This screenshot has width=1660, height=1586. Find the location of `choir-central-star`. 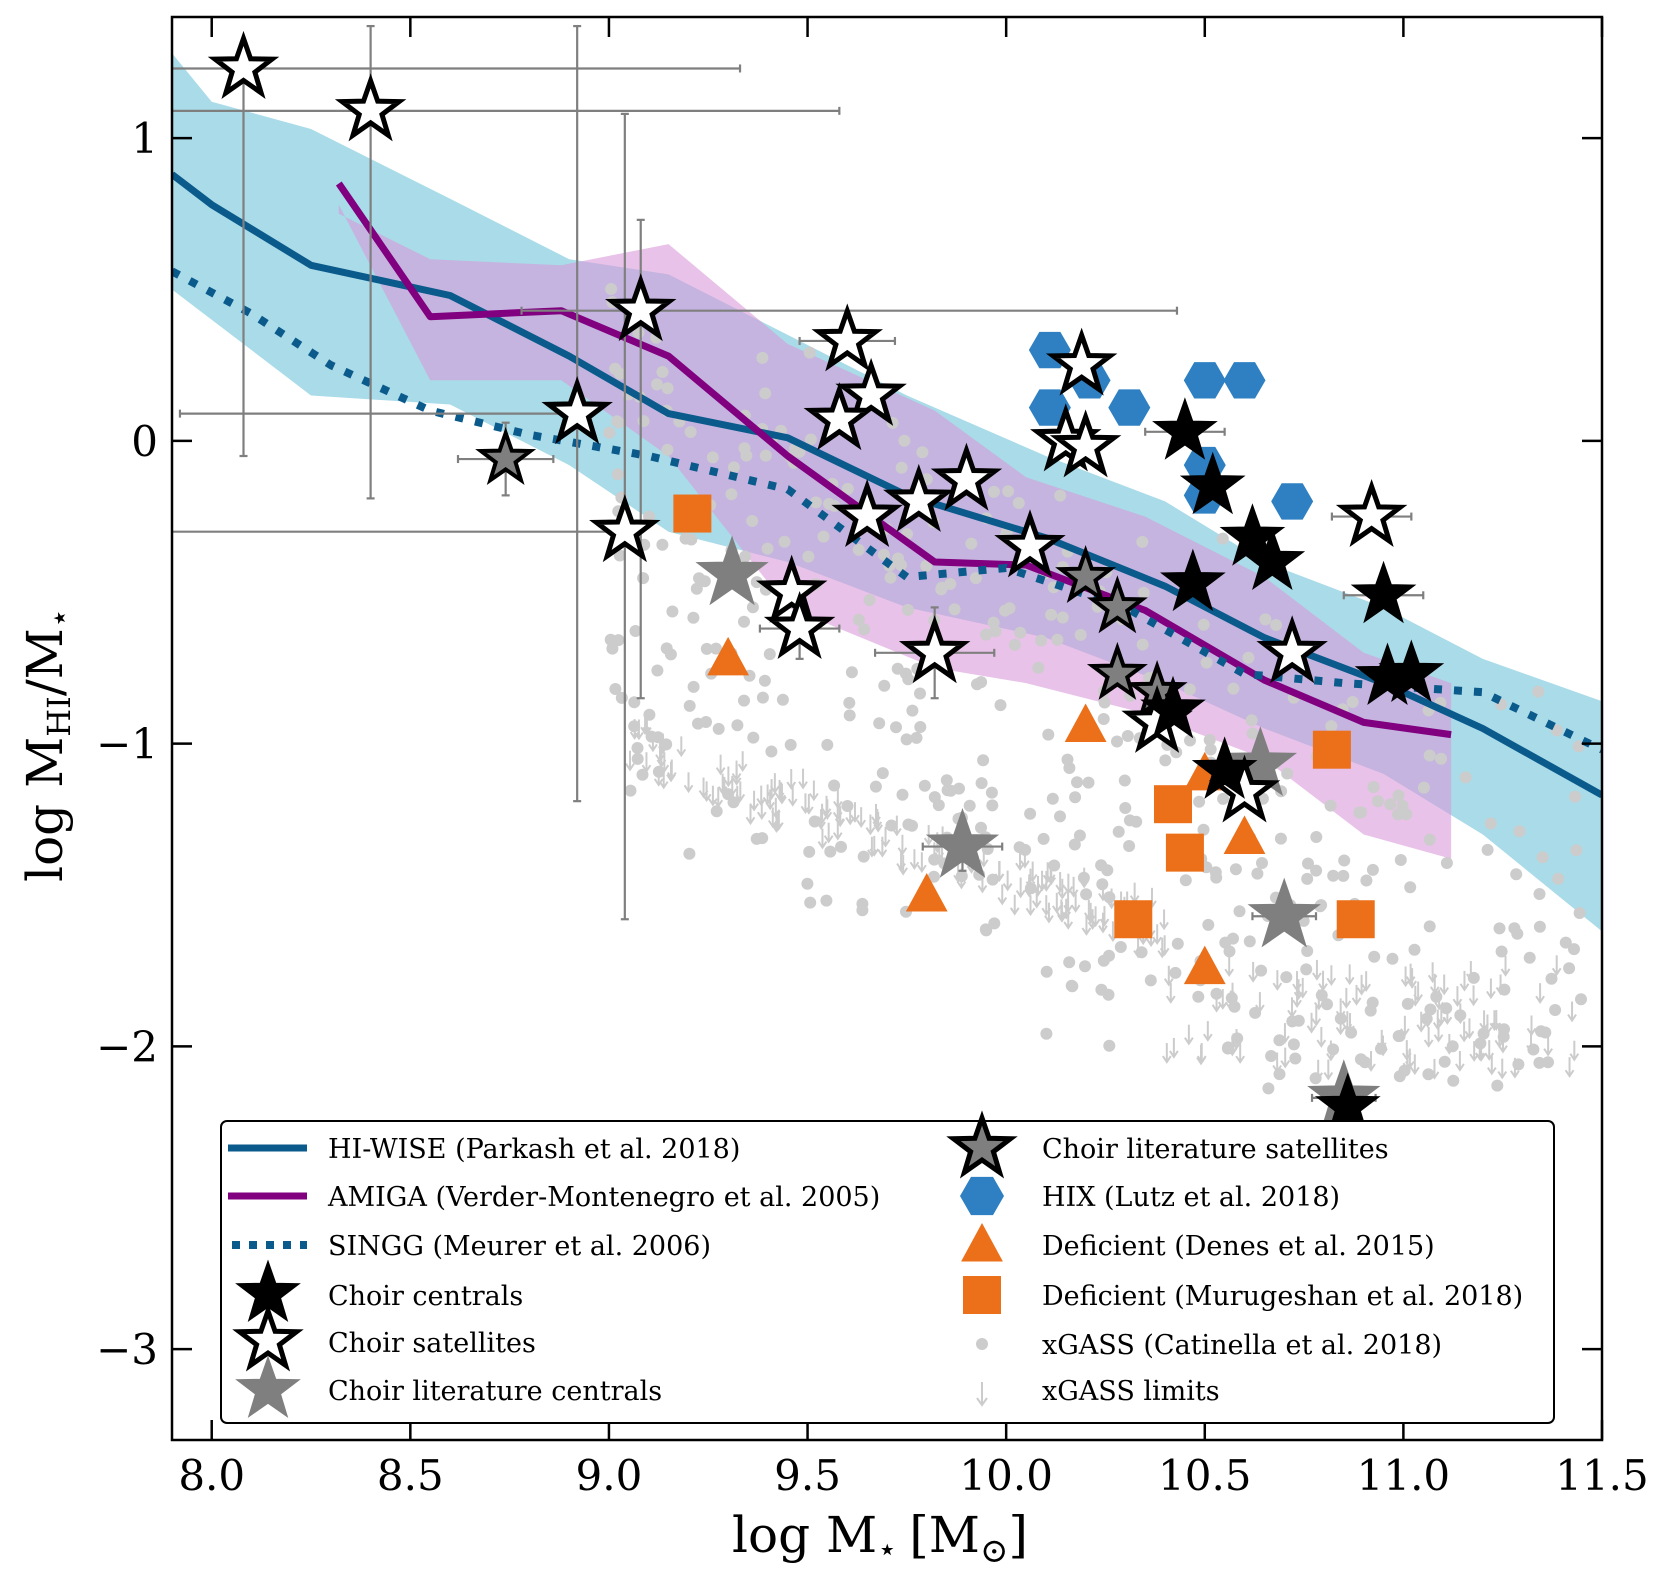

choir-central-star is located at coordinates (1411, 671).